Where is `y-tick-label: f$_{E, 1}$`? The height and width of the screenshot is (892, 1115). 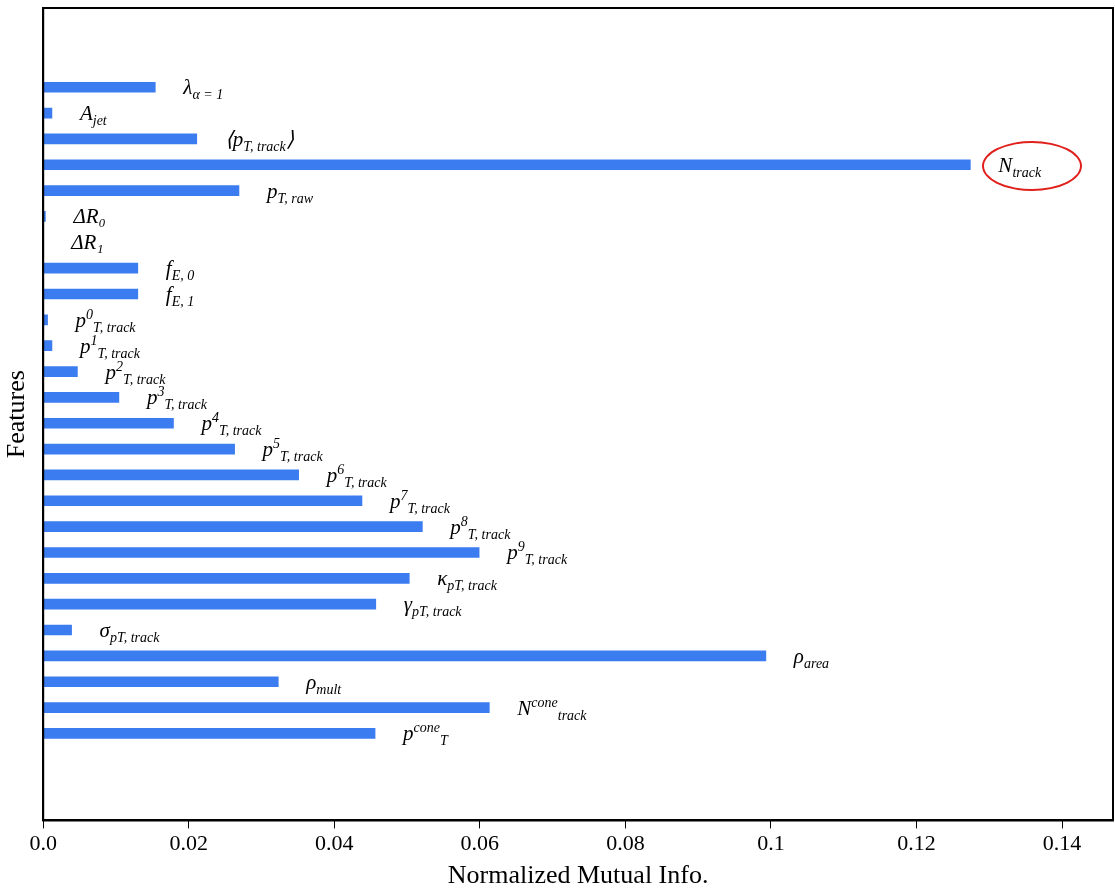 y-tick-label: f$_{E, 1}$ is located at coordinates (180, 296).